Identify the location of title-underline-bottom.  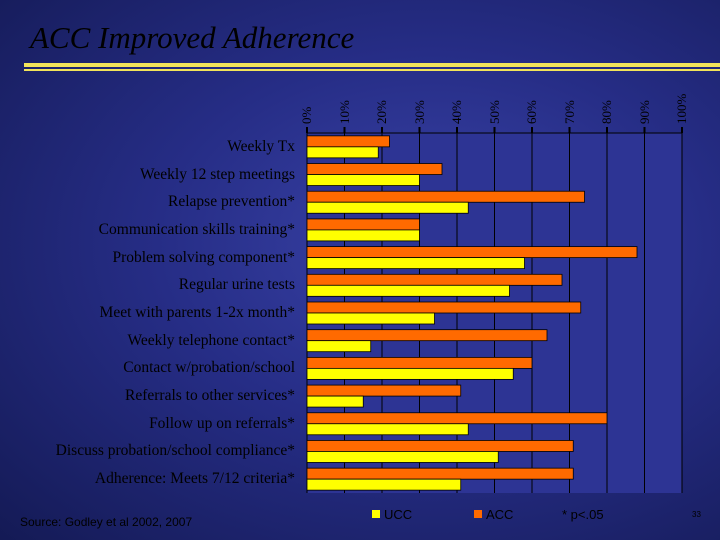
(372, 70).